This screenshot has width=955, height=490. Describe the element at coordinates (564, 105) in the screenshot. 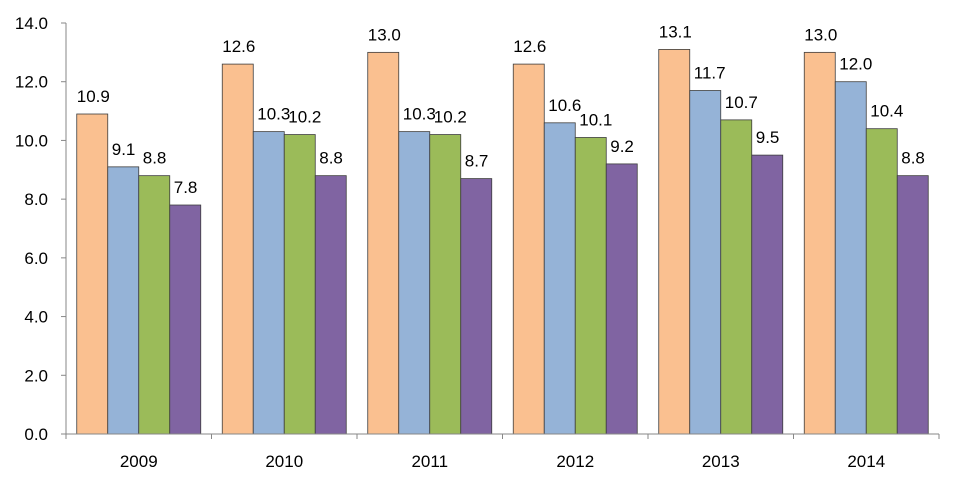

I see `data-label: 10.6` at that location.